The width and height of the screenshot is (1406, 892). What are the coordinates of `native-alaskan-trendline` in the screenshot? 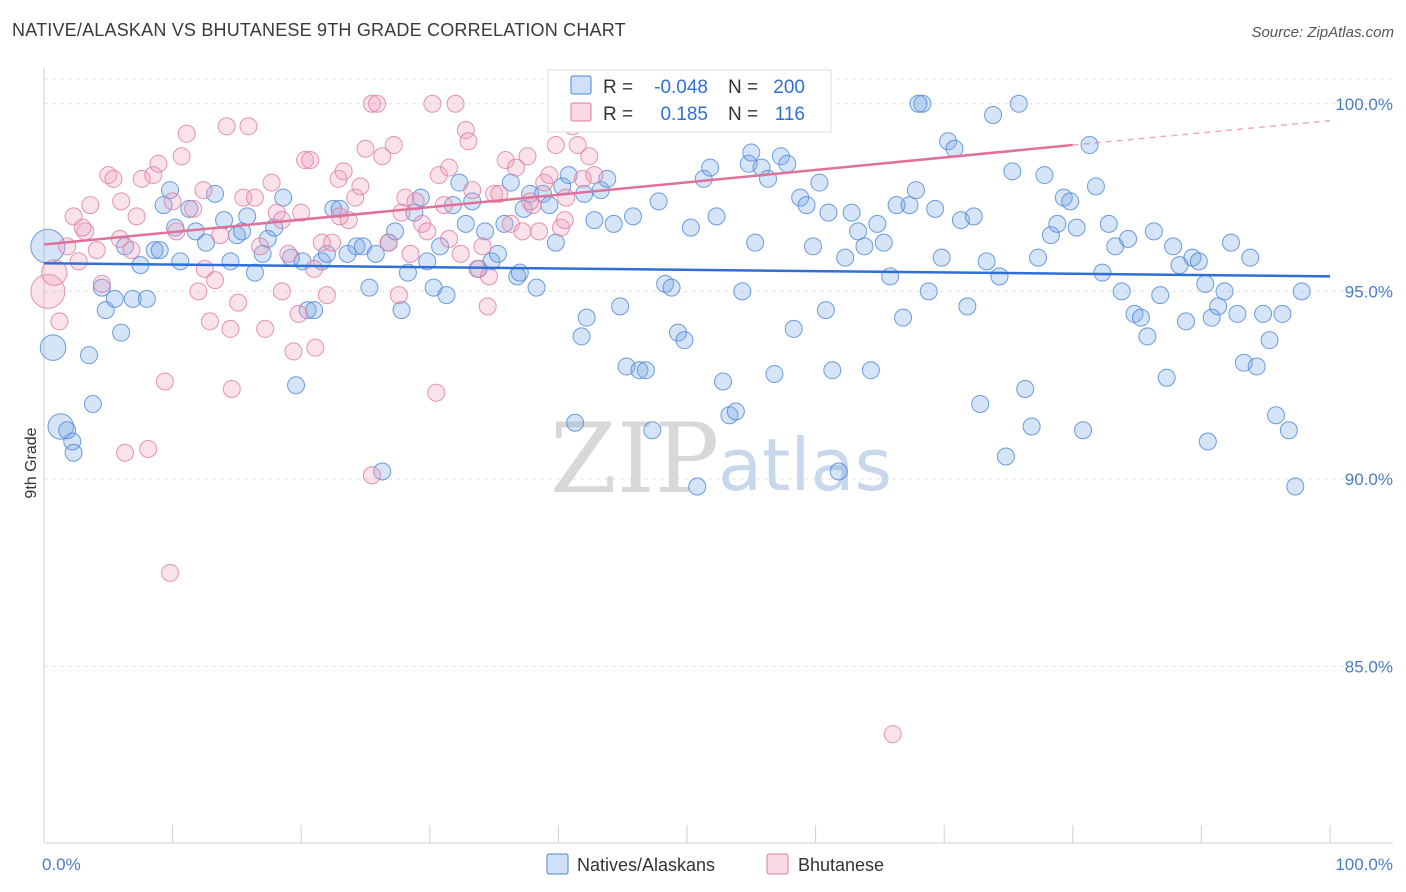 It's located at (687, 270).